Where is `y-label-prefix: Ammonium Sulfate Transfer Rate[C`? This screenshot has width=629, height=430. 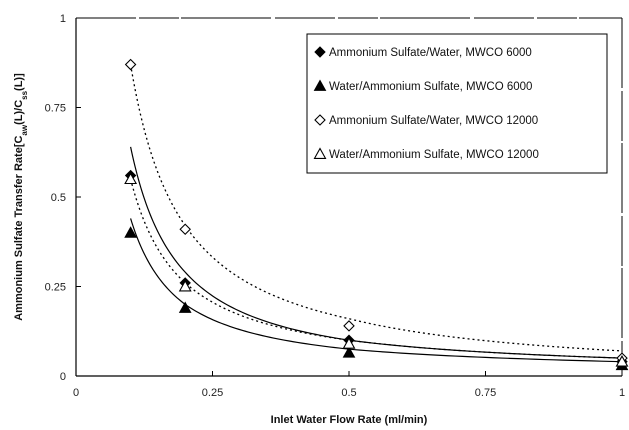 y-label-prefix: Ammonium Sulfate Transfer Rate[C is located at coordinates (19, 228).